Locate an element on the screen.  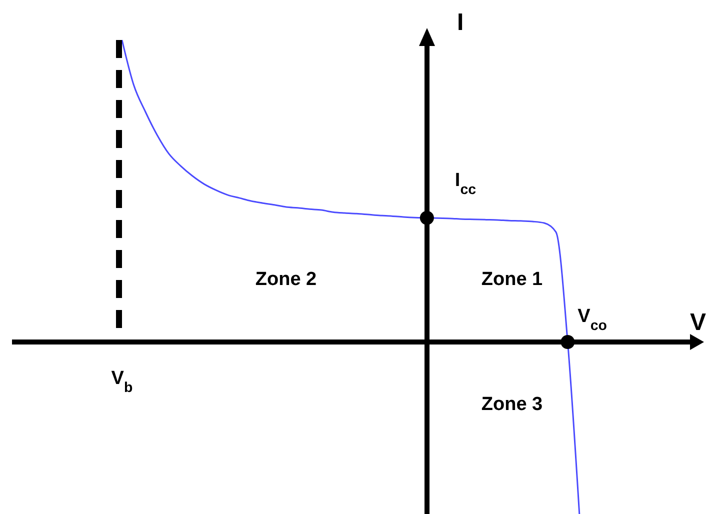
annotation: V$_{b}$ is located at coordinates (122, 382).